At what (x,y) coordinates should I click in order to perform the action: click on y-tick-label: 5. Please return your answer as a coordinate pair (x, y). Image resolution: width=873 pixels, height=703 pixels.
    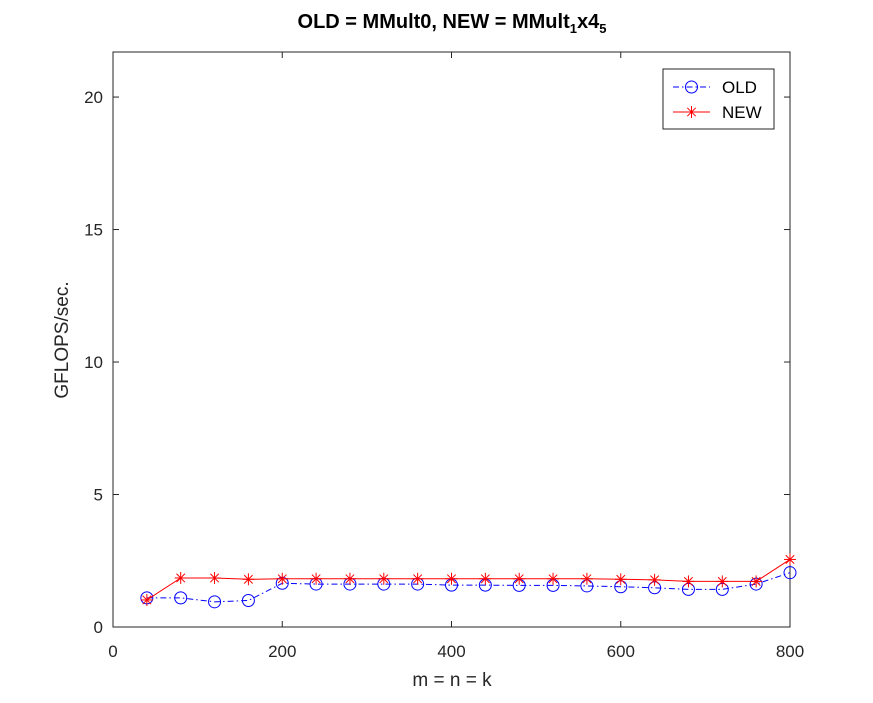
    Looking at the image, I should click on (98, 495).